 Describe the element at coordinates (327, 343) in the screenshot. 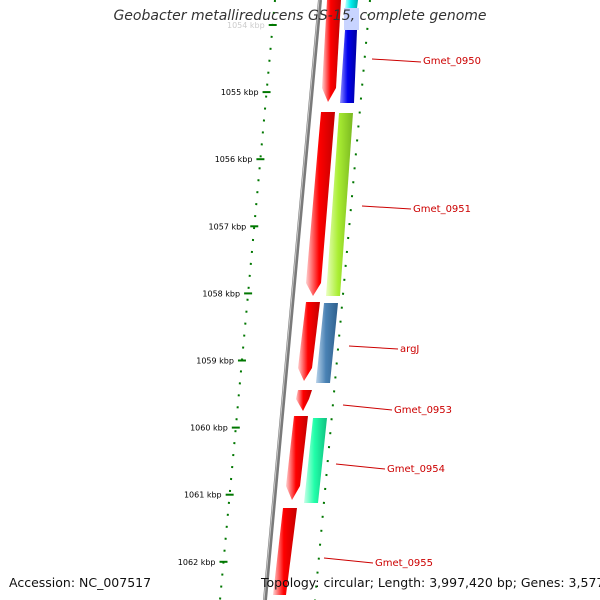

I see `argj-feature` at that location.